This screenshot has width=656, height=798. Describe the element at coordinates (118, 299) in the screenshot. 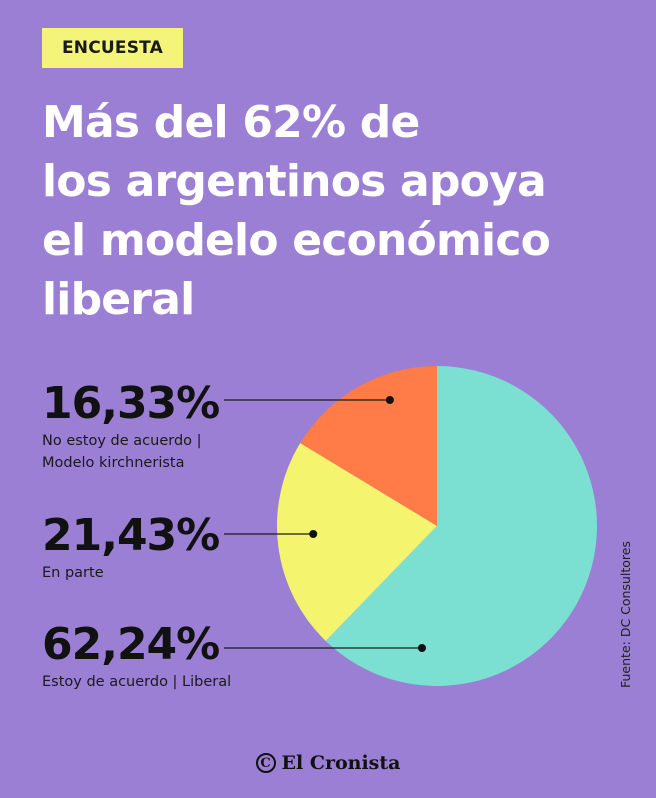

I see `headline-line: liberal` at that location.